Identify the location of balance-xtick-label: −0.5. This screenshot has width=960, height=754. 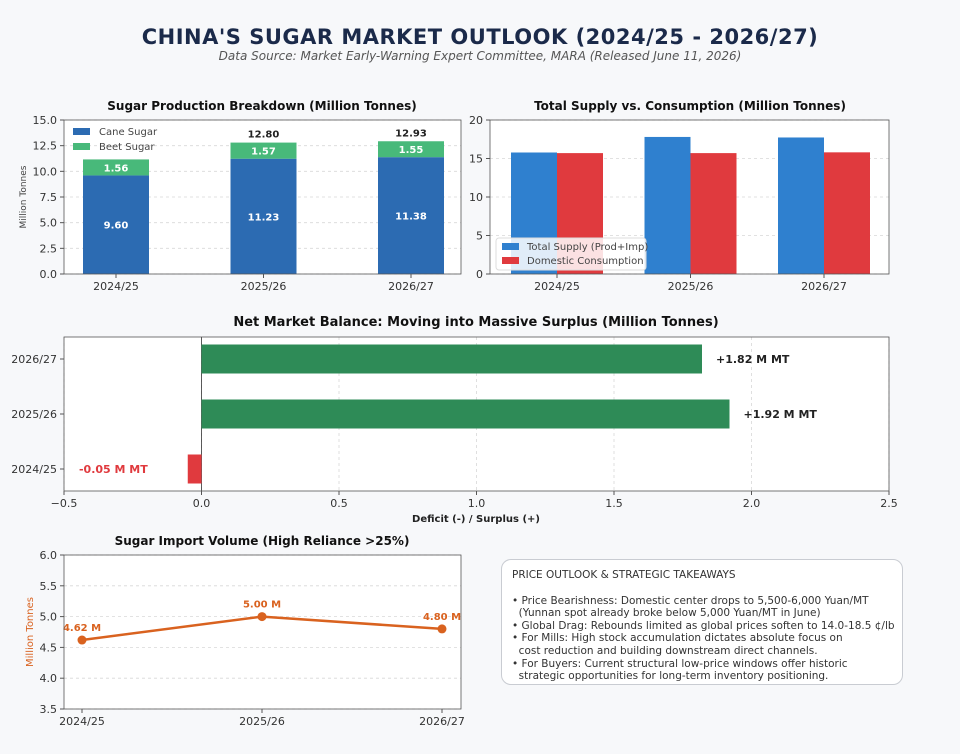
(64, 503).